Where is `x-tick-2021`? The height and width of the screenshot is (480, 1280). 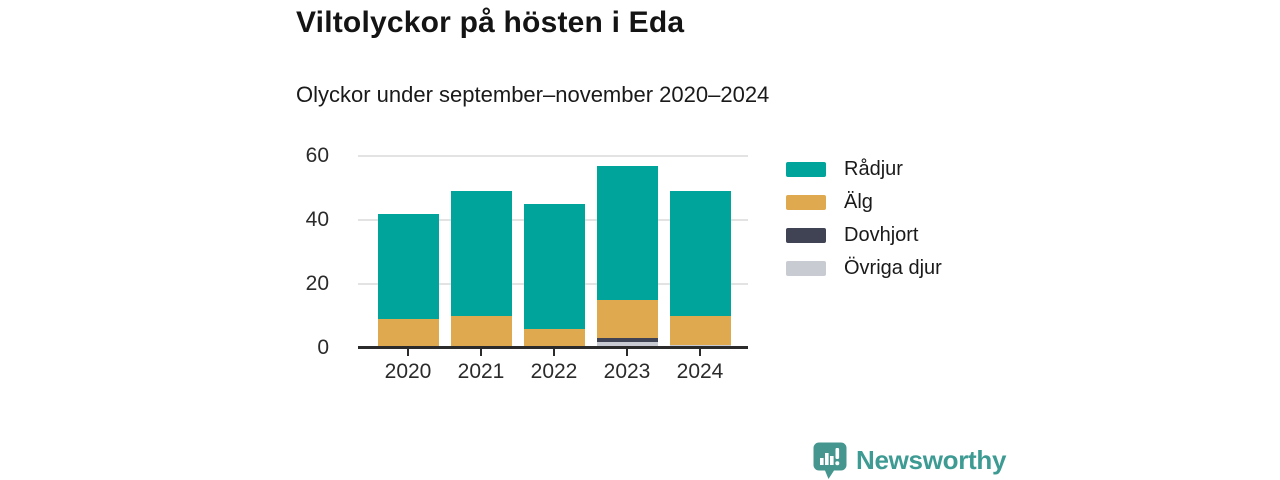 x-tick-2021 is located at coordinates (481, 352).